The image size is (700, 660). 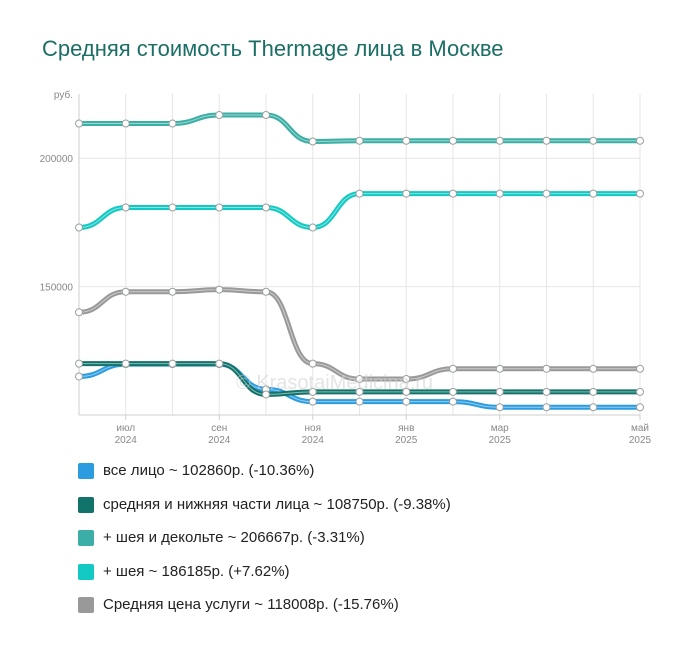 I want to click on legend-label: + шея и декольте ~ 206667р. (-3.31%), so click(x=234, y=537).